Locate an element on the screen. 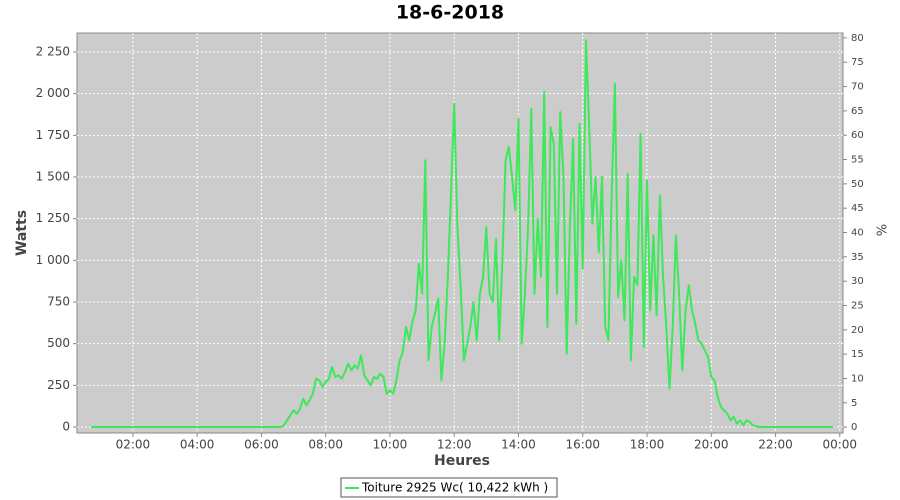  y-tick-label: 1 250 is located at coordinates (53, 218).